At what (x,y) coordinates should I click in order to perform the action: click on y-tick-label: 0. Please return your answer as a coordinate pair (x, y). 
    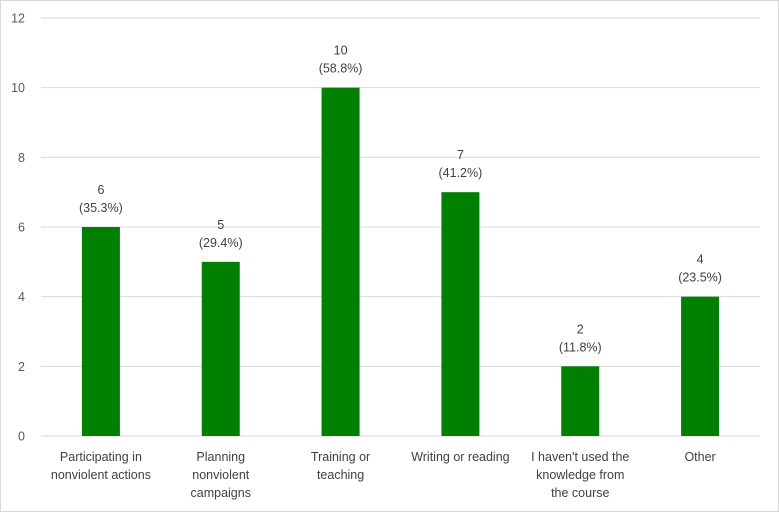
    Looking at the image, I should click on (21, 437).